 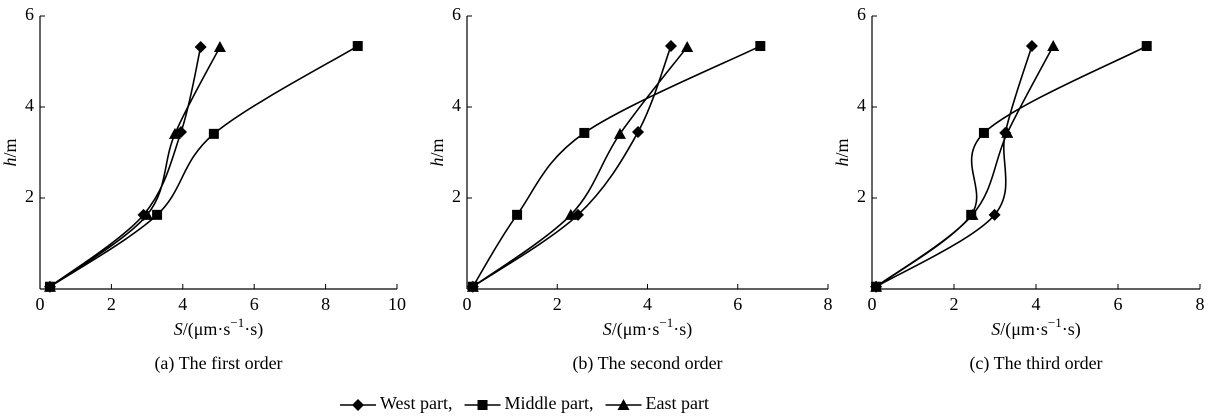 What do you see at coordinates (416, 403) in the screenshot?
I see `legend-label: West part,` at bounding box center [416, 403].